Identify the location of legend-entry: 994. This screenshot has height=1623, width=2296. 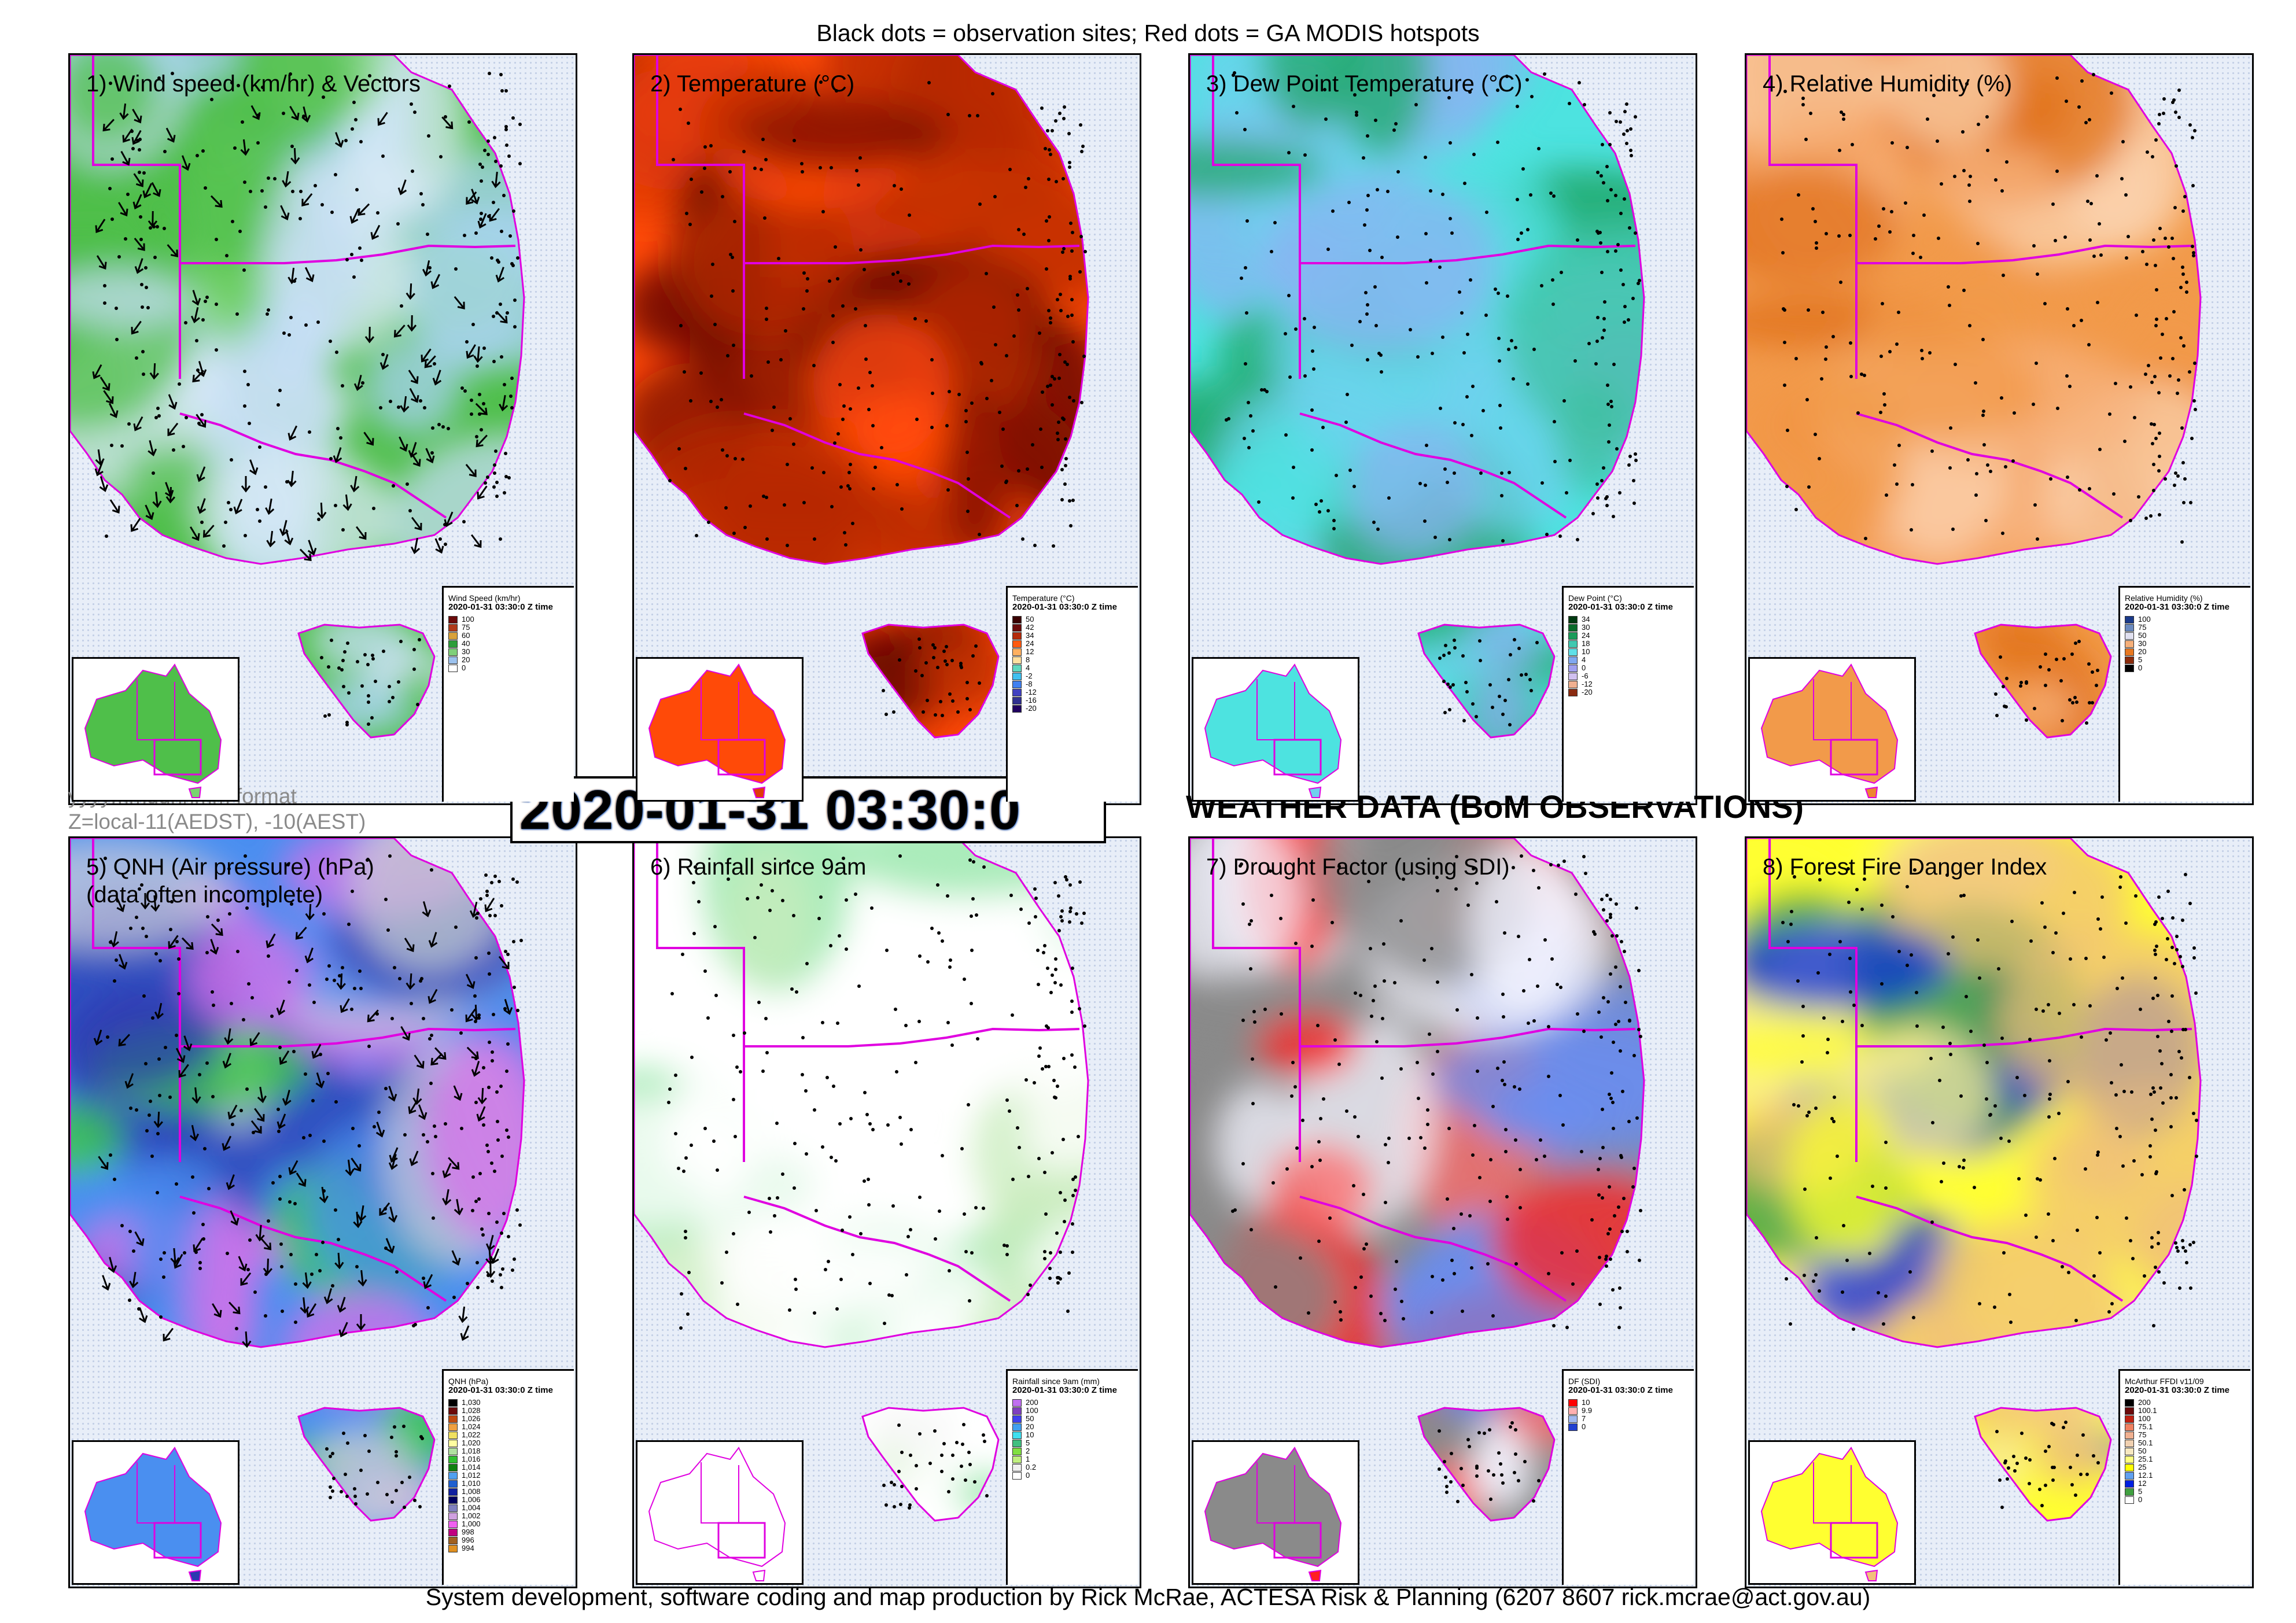
(508, 1548).